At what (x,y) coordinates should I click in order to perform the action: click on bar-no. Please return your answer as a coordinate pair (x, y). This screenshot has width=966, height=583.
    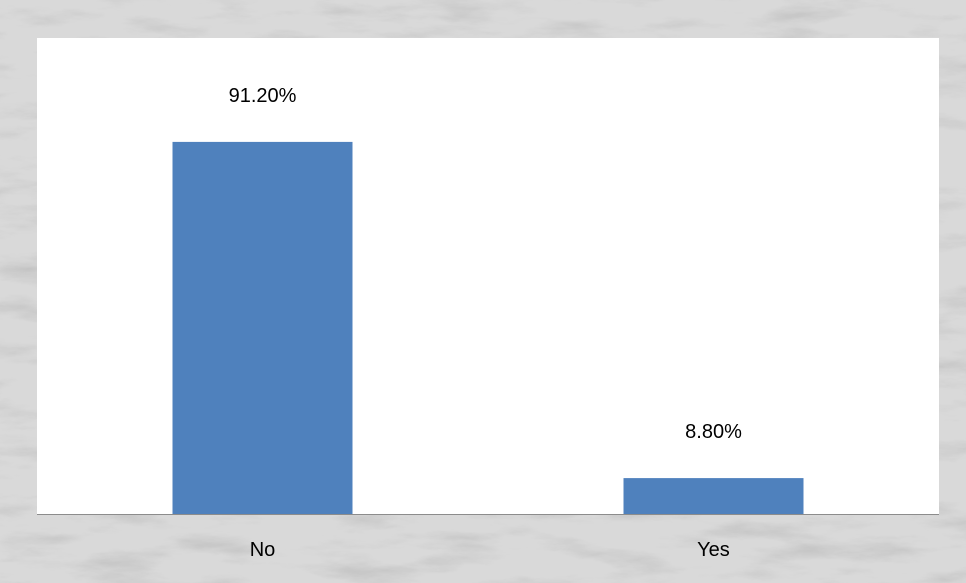
    Looking at the image, I should click on (262, 327).